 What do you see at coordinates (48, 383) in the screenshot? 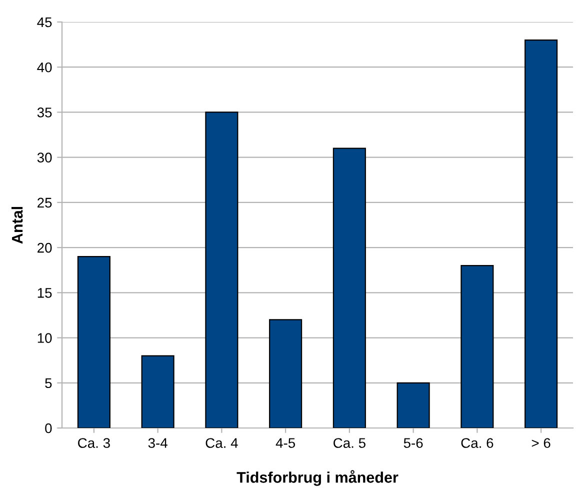
I see `y-tick-label: 5` at bounding box center [48, 383].